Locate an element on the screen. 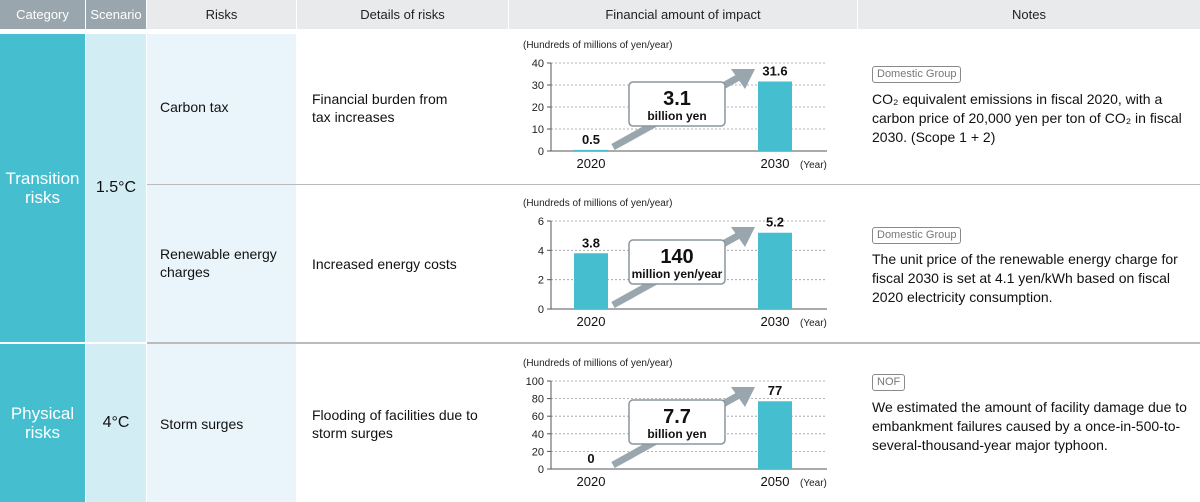  risk-name-renewable: Renewable energy charges is located at coordinates (218, 263).